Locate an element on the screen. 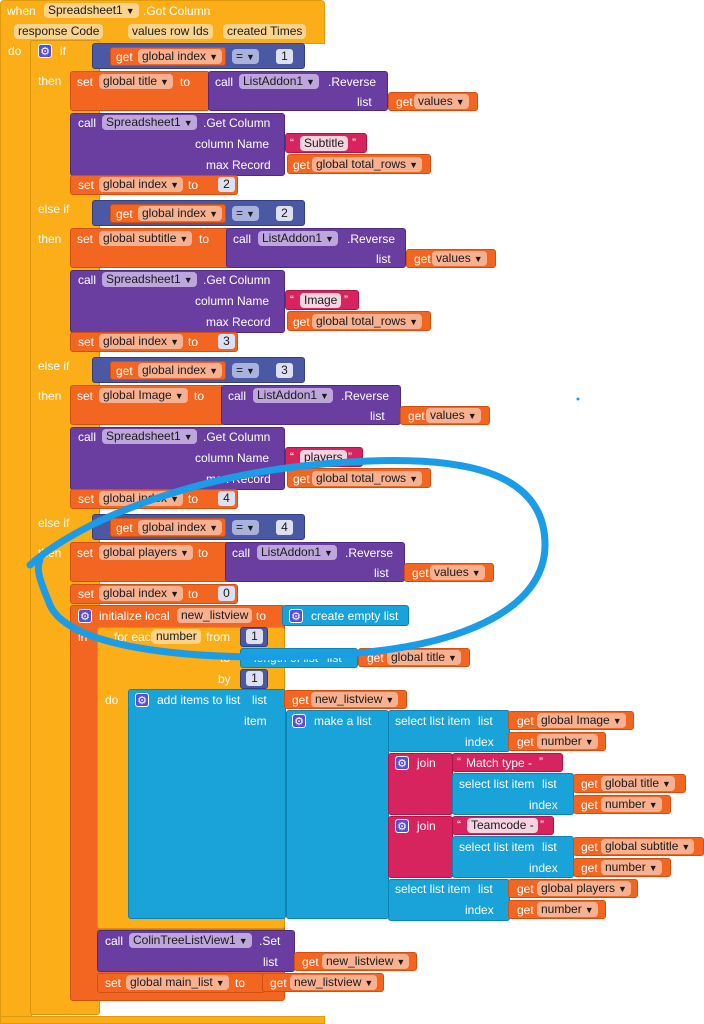 This screenshot has height=1024, width=704. max-record-label: max Record is located at coordinates (238, 165).